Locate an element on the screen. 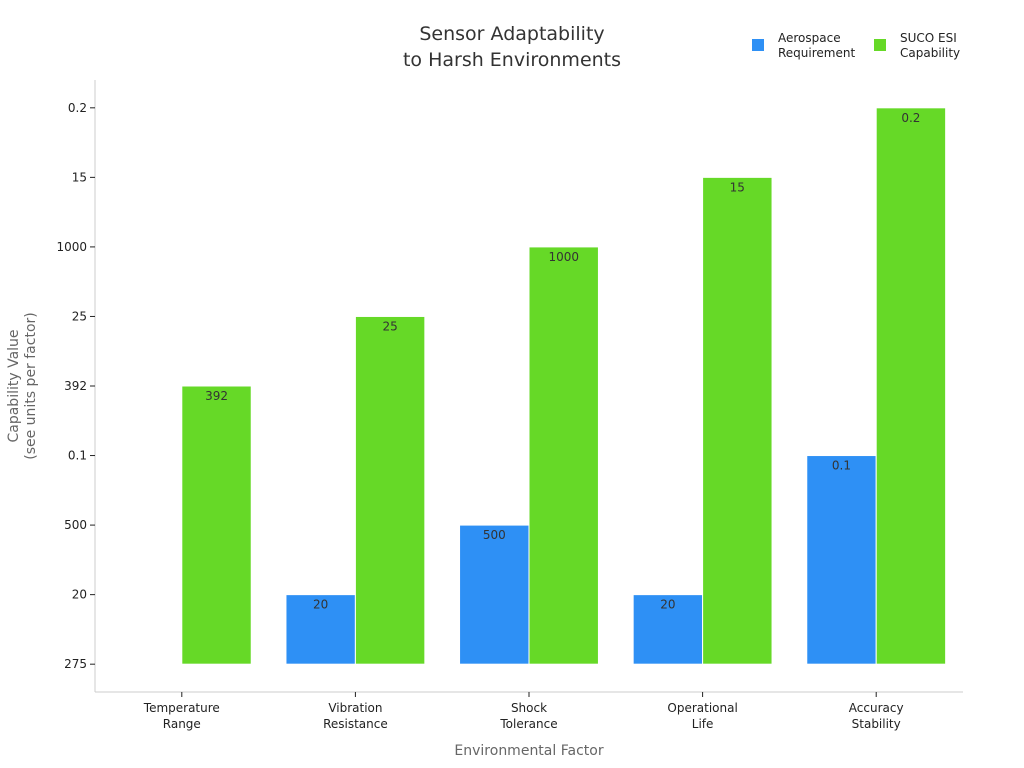 The height and width of the screenshot is (768, 1024). y-tick-label: 275 is located at coordinates (75, 664).